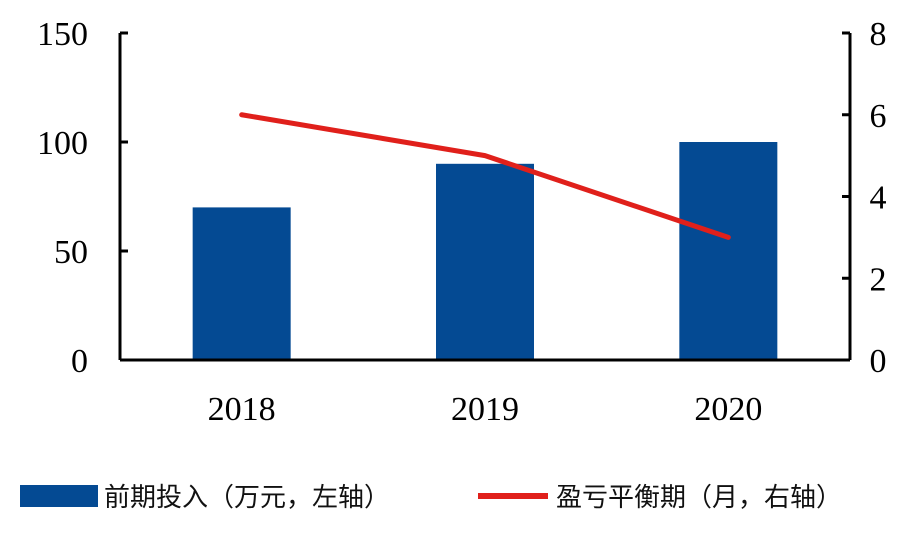  I want to click on x-tick-label: 2020, so click(728, 409).